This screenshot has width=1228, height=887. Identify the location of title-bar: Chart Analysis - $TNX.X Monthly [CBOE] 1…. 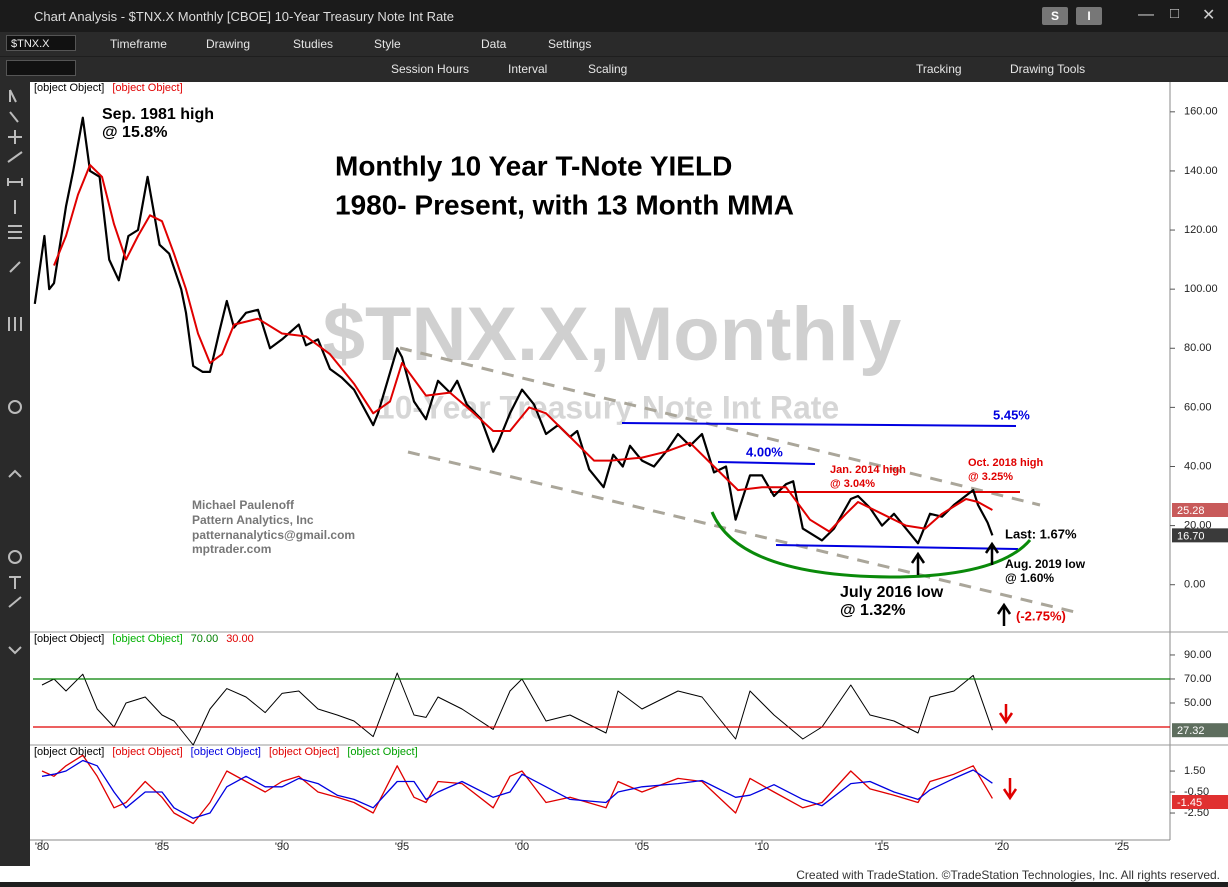
(614, 16).